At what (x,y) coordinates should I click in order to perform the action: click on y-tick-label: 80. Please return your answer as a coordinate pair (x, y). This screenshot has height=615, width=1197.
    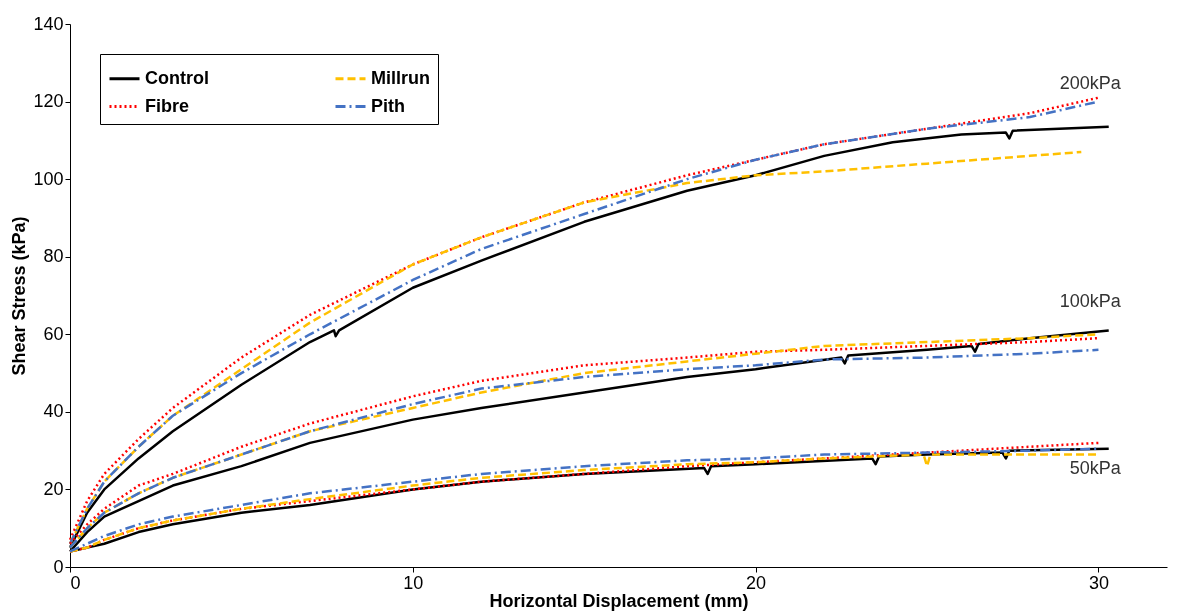
    Looking at the image, I should click on (53, 256).